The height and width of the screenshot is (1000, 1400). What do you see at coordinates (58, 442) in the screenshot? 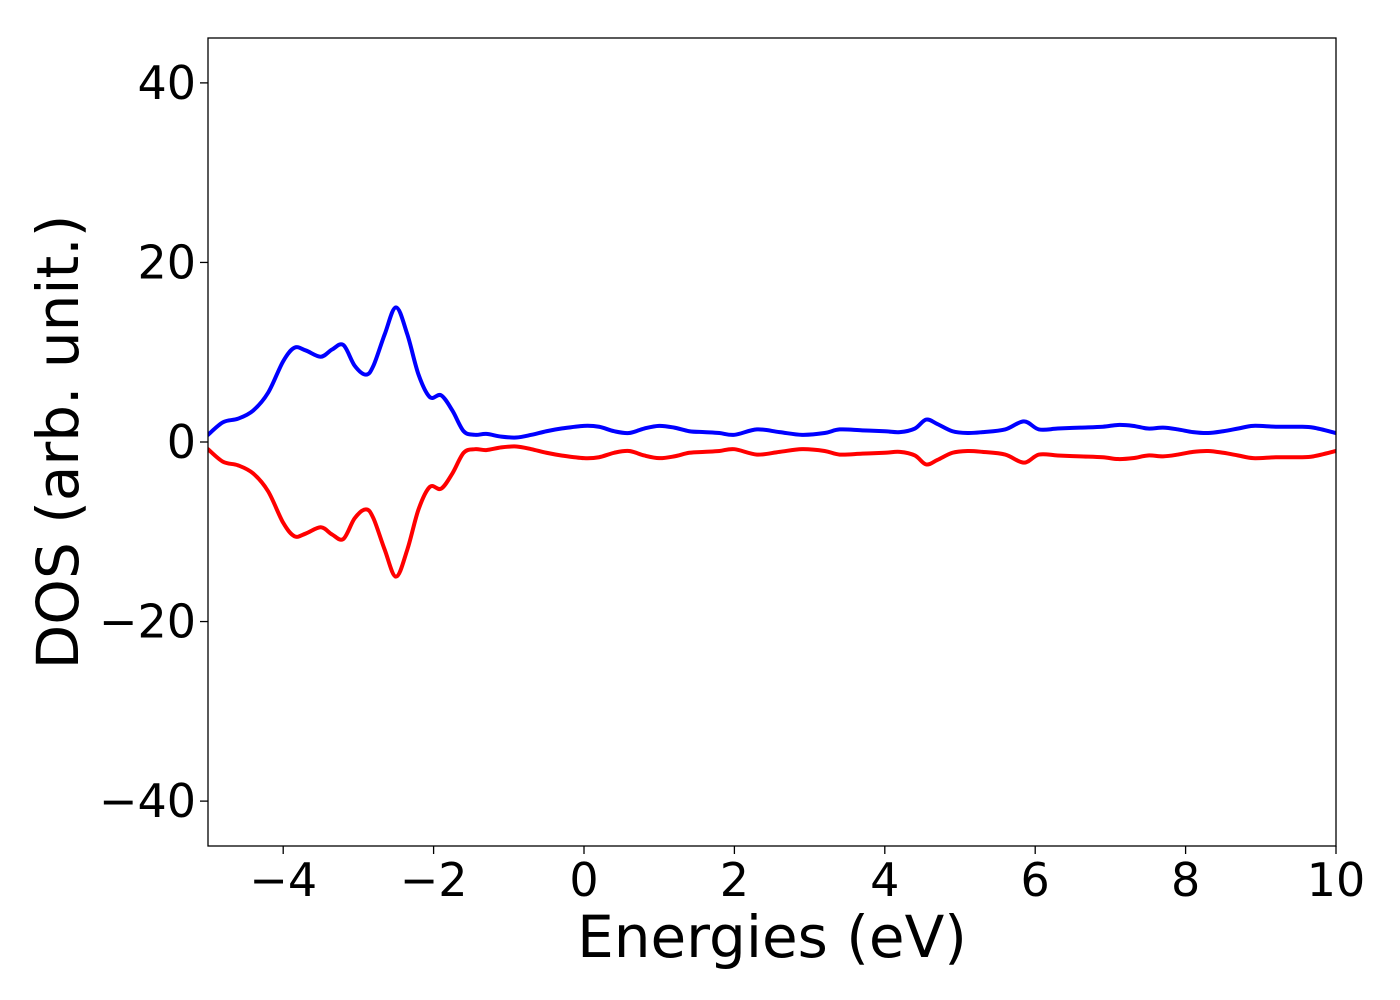
I see `y-axis-title: DOS (arb. unit.)` at bounding box center [58, 442].